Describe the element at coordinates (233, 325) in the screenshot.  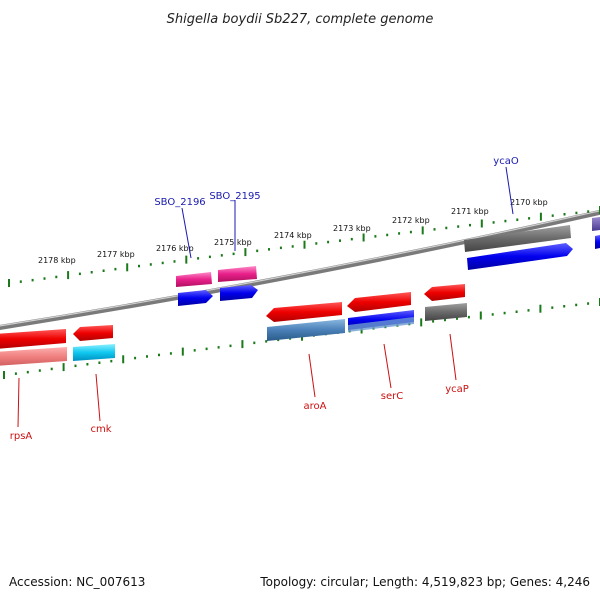
I see `reverse-genes` at that location.